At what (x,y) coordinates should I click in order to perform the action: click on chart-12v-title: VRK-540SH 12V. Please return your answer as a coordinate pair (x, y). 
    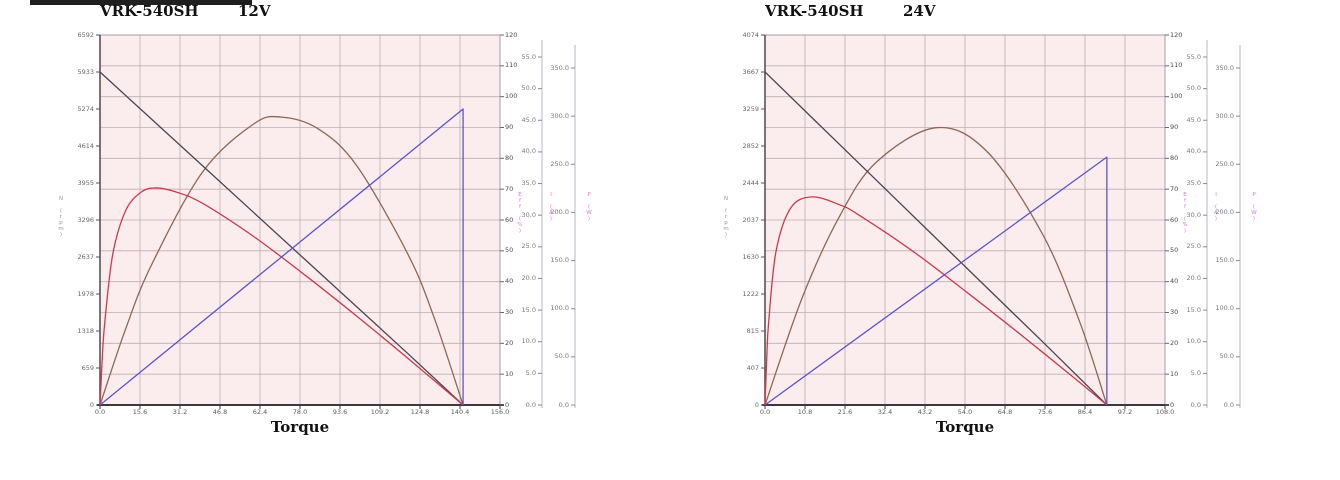
    Looking at the image, I should click on (335, 11).